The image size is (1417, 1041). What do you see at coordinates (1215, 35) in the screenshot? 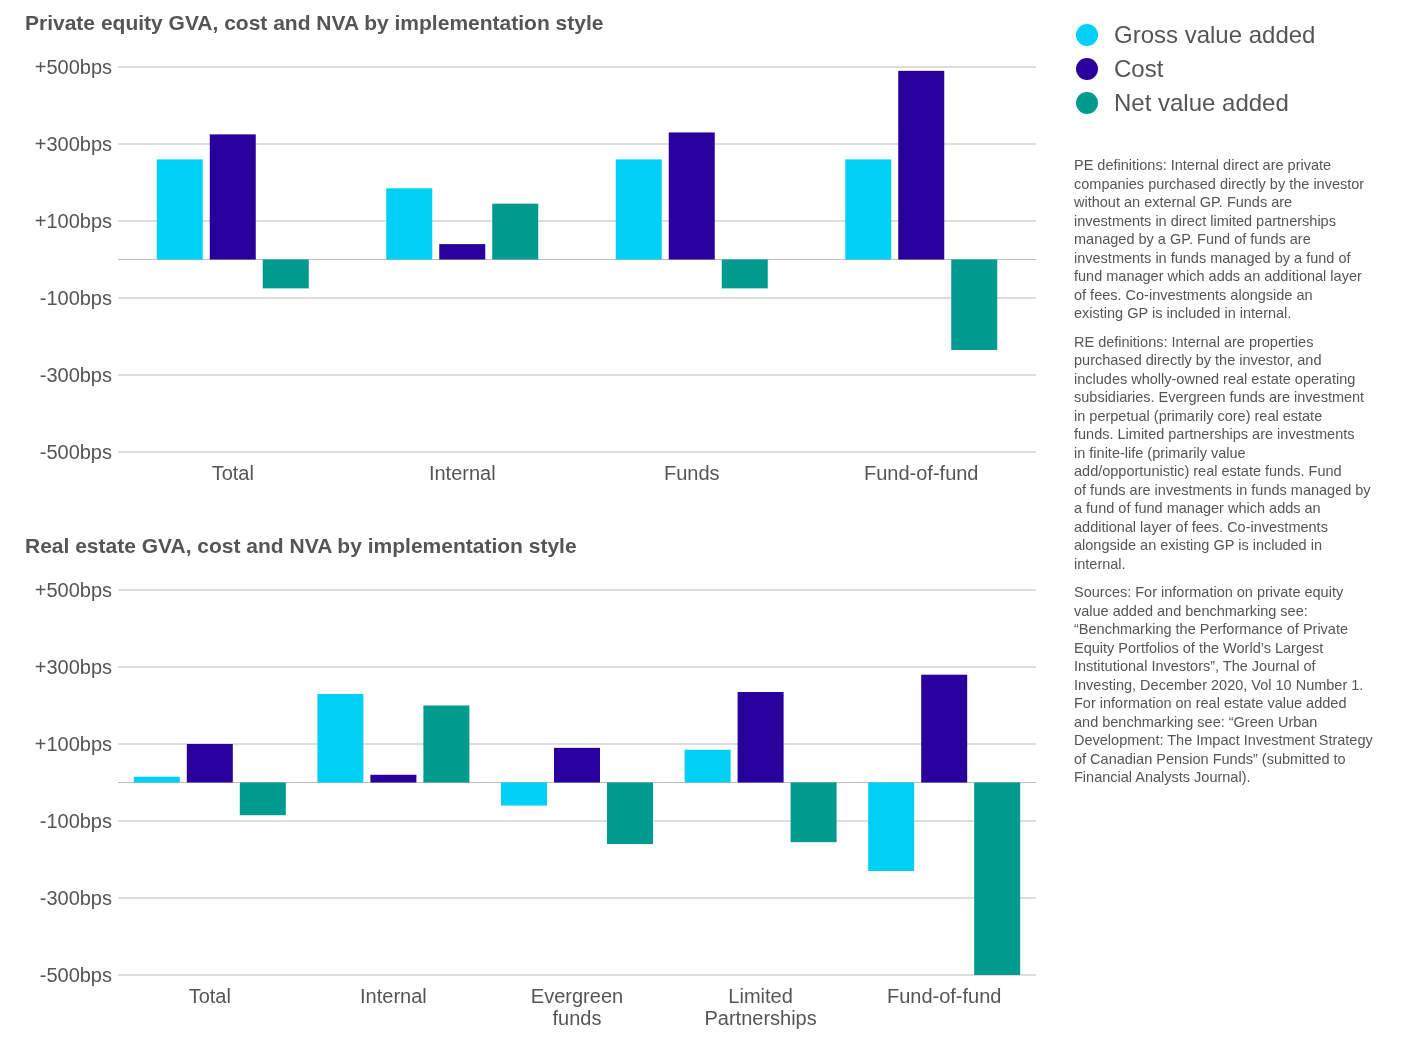
I see `legend-label: Gross value added` at bounding box center [1215, 35].